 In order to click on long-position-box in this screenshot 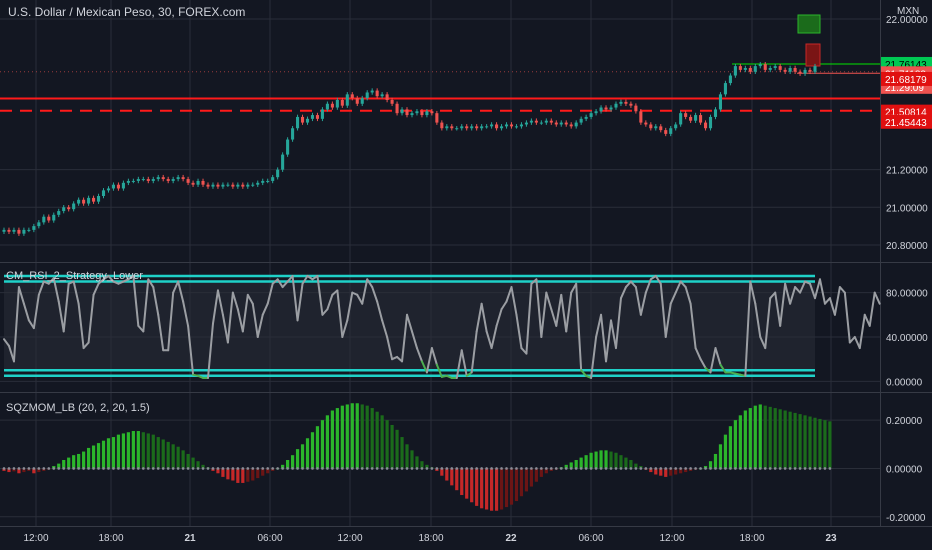, I will do `click(809, 24)`.